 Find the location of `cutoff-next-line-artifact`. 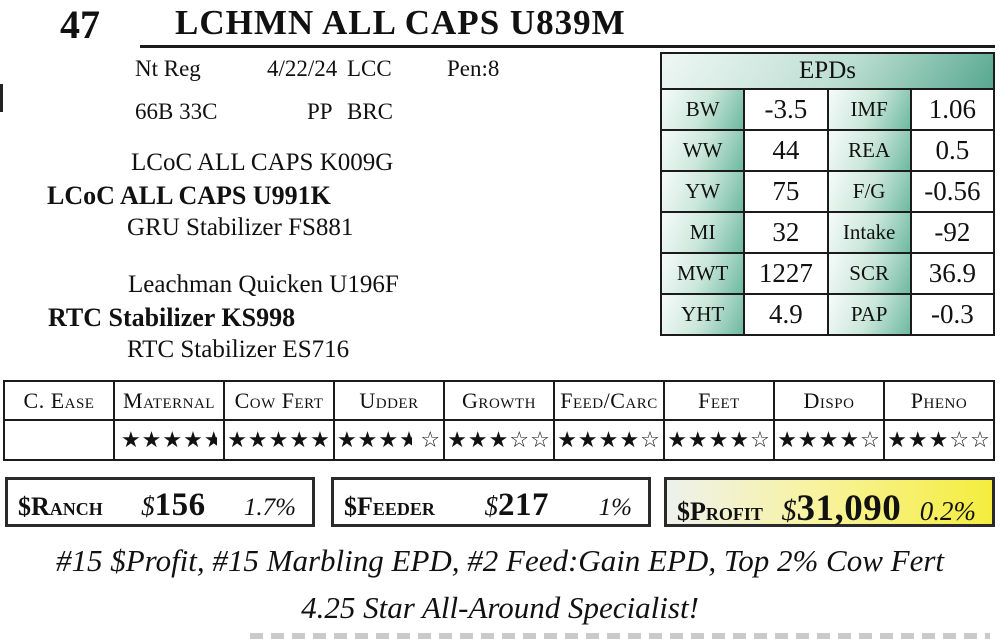

cutoff-next-line-artifact is located at coordinates (620, 636).